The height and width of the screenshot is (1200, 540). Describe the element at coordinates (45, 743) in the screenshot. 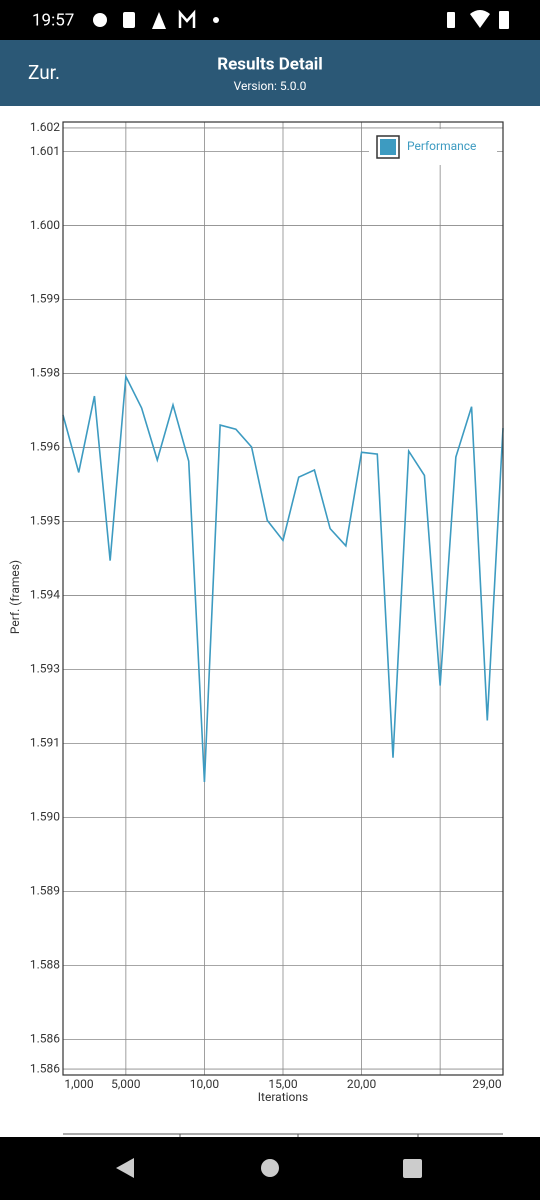

I see `y-tick-label: 1.591` at that location.